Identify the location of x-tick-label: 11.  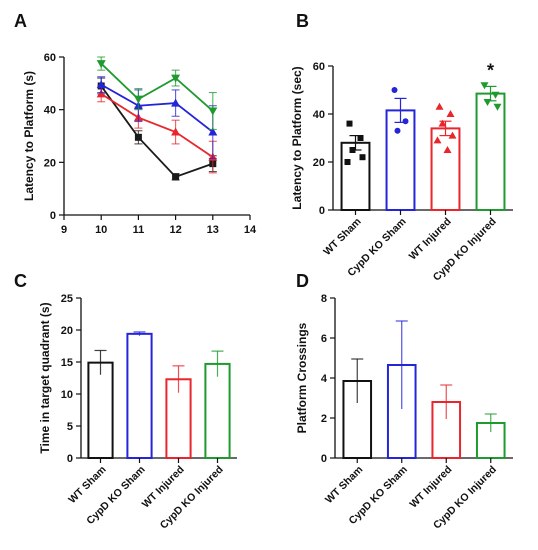
(139, 230).